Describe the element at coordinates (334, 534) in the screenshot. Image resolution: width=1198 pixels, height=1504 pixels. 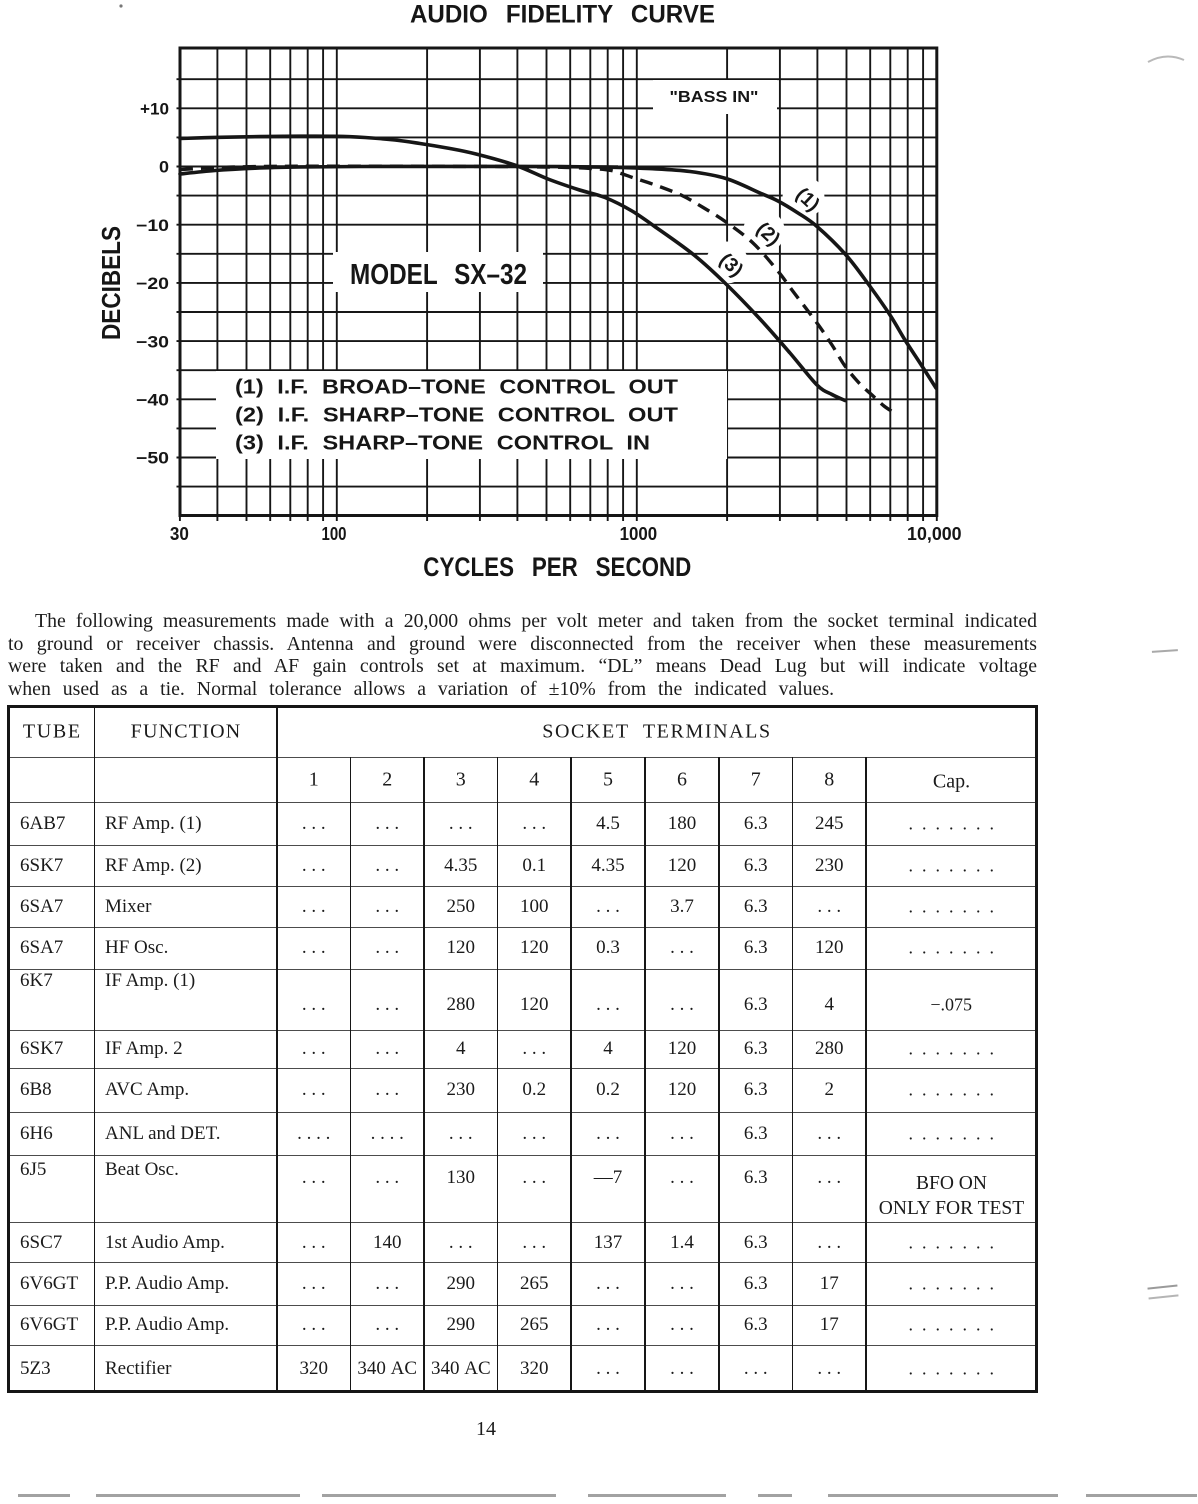
I see `svg-text: 100` at that location.